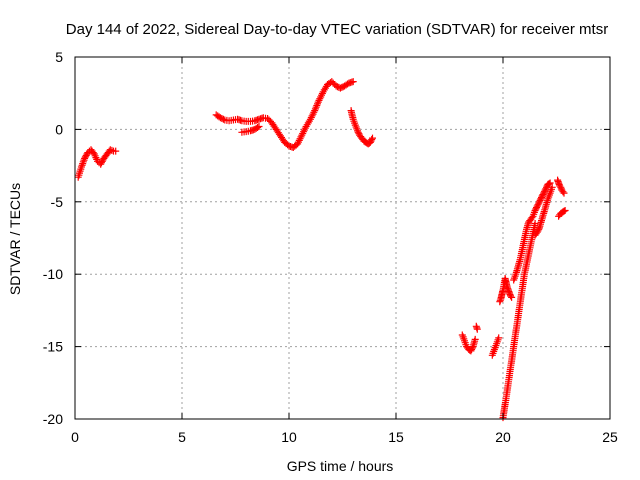 The image size is (640, 480). I want to click on x-tick-label: 10, so click(289, 437).